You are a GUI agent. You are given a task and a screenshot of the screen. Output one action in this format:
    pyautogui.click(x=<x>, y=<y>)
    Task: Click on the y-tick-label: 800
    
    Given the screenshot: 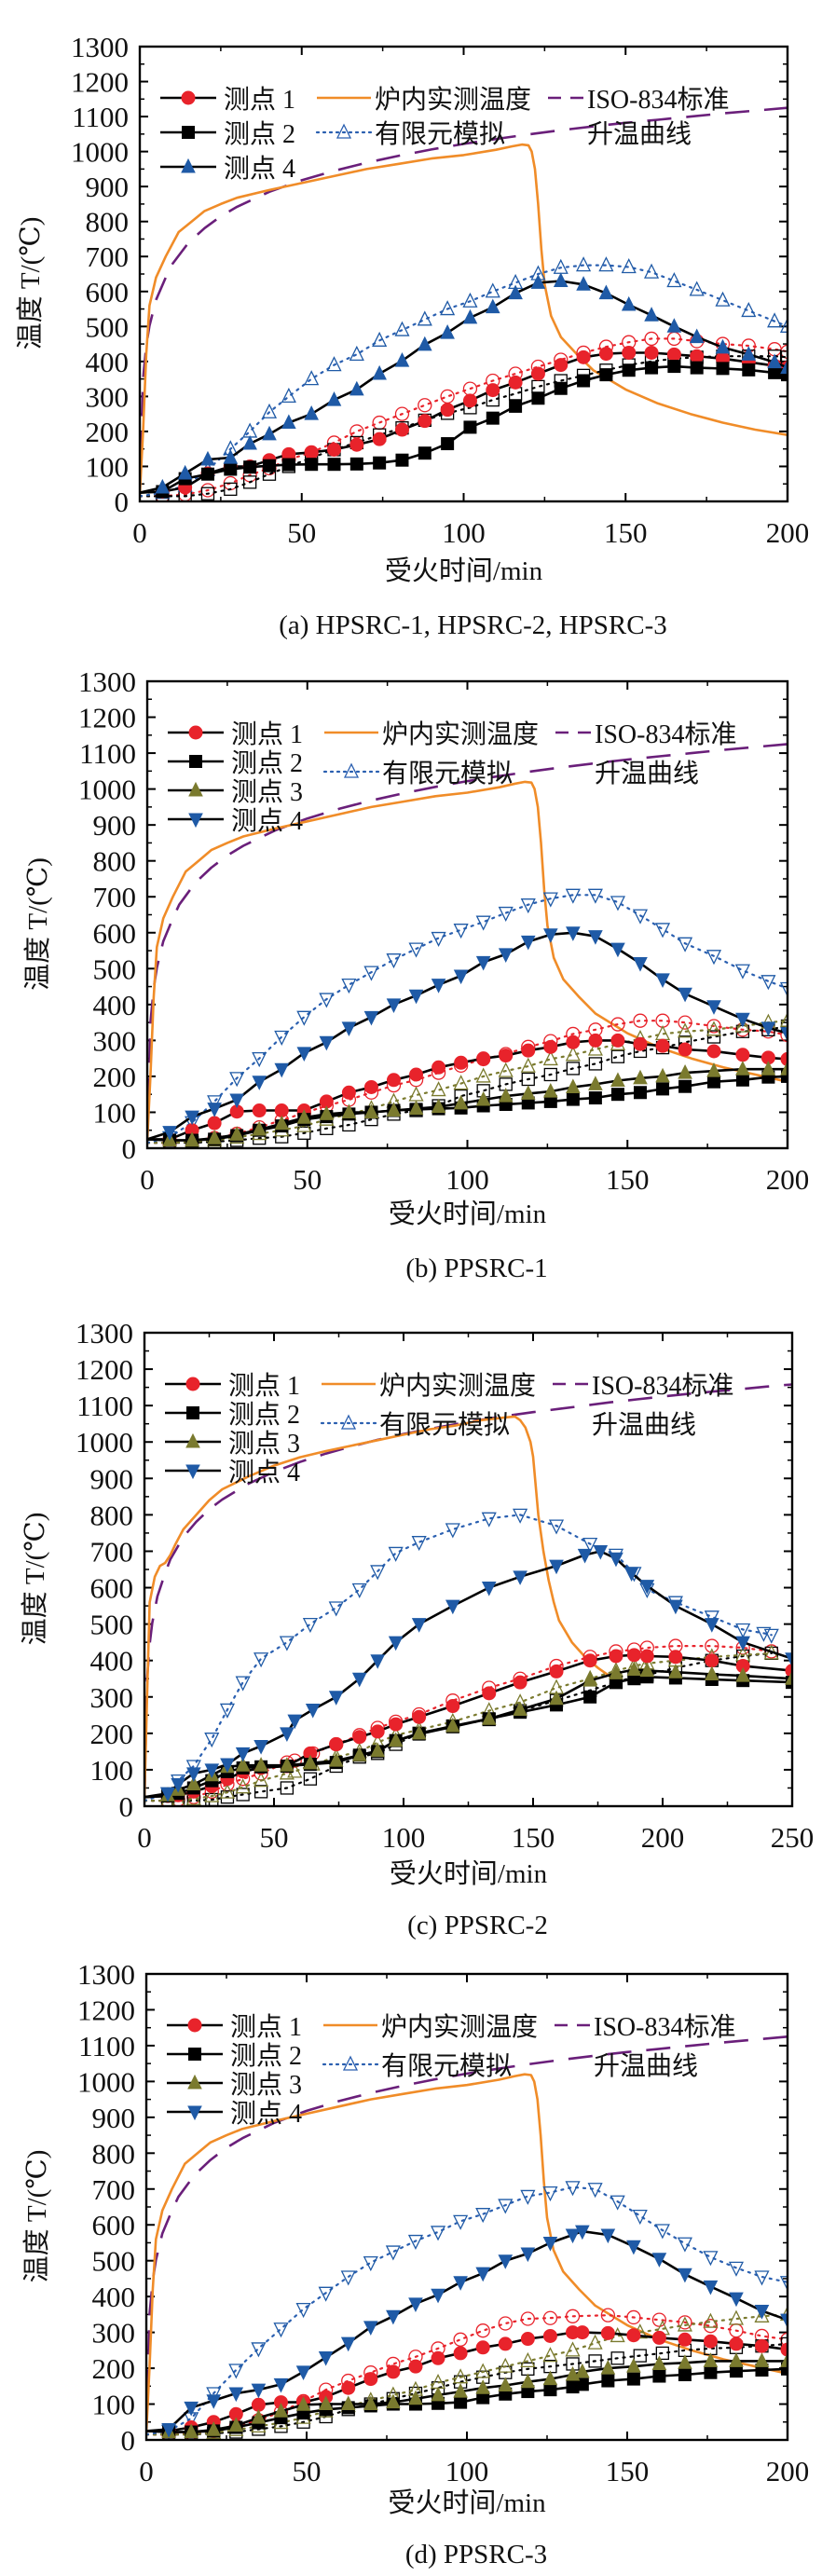 What is the action you would take?
    pyautogui.click(x=112, y=1515)
    